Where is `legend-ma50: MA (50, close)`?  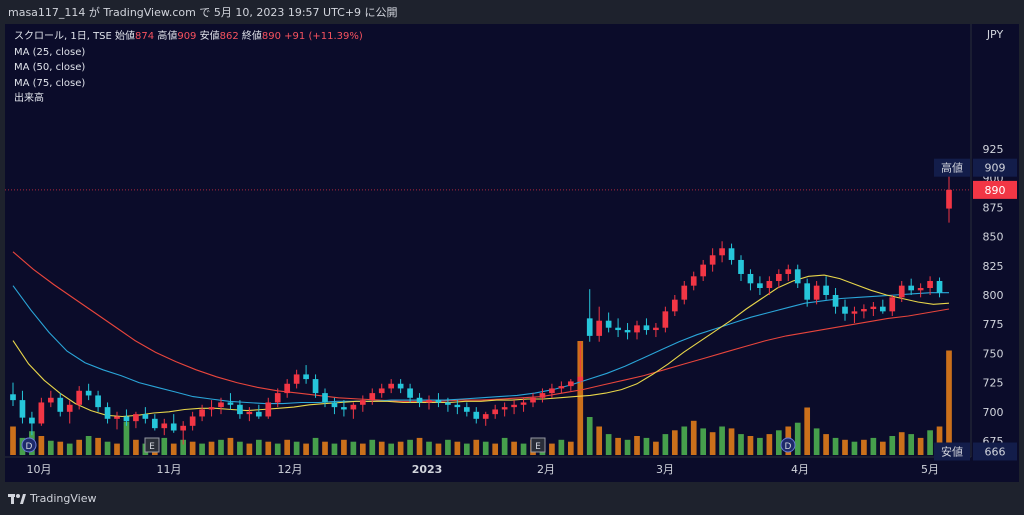
legend-ma50: MA (50, close) is located at coordinates (50, 67).